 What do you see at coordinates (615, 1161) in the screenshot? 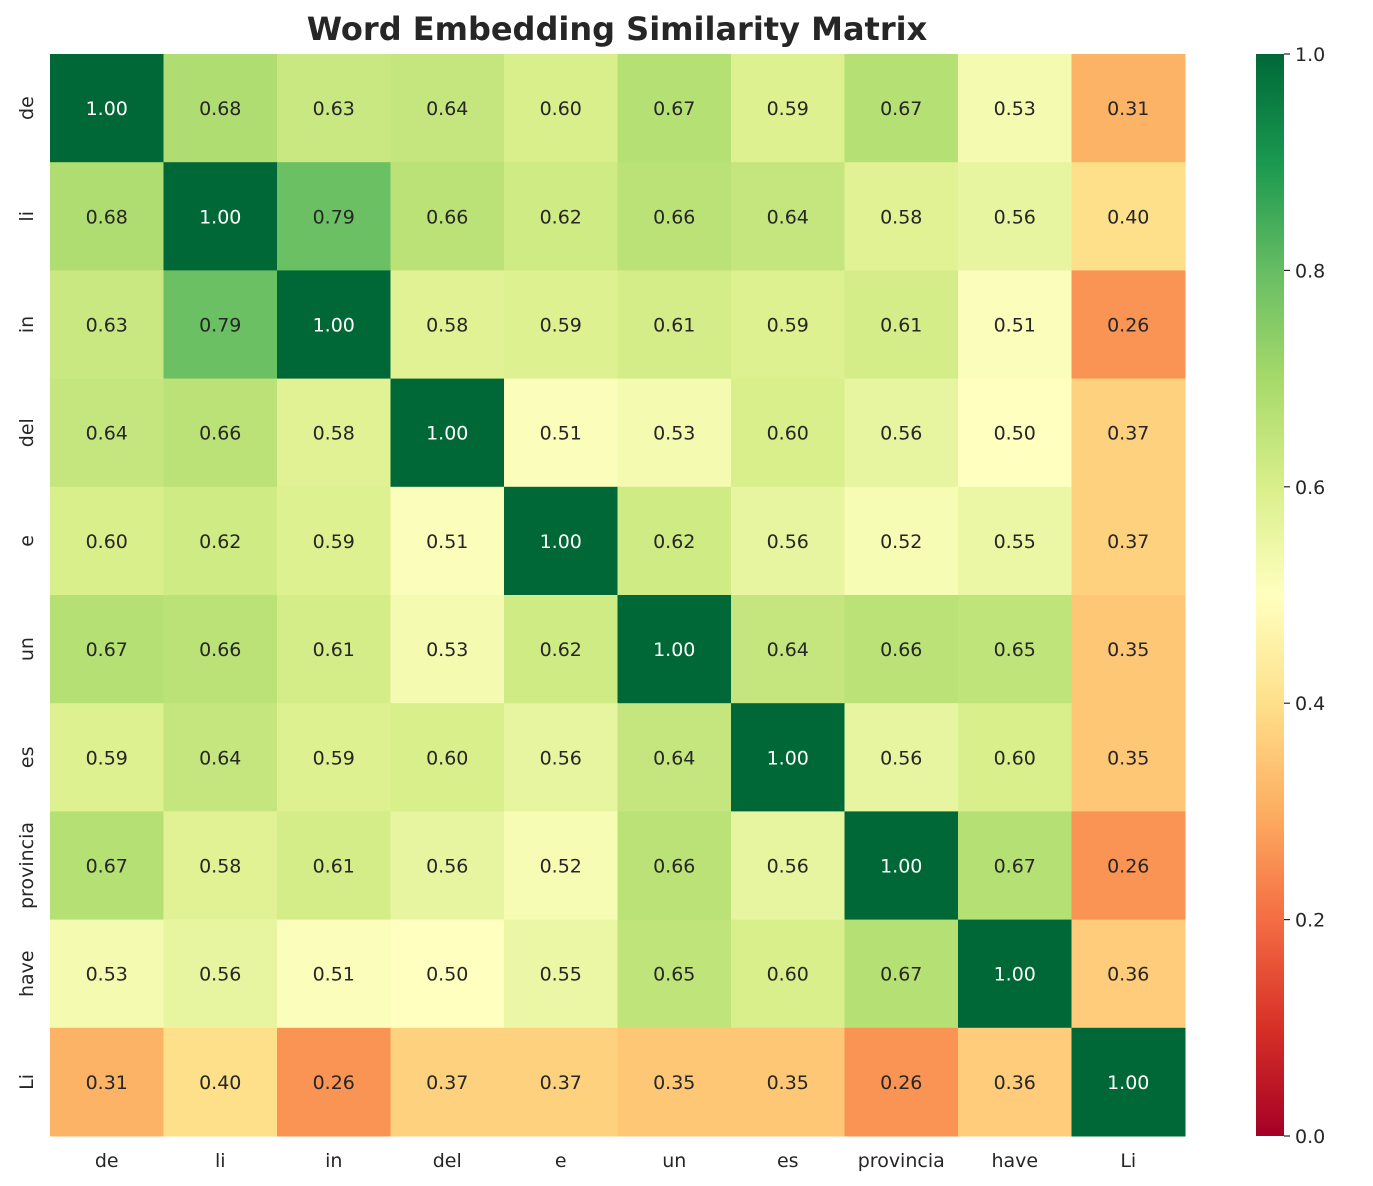
I see `x-axis-tick-labels: de li in del e un es provincia have Li` at bounding box center [615, 1161].